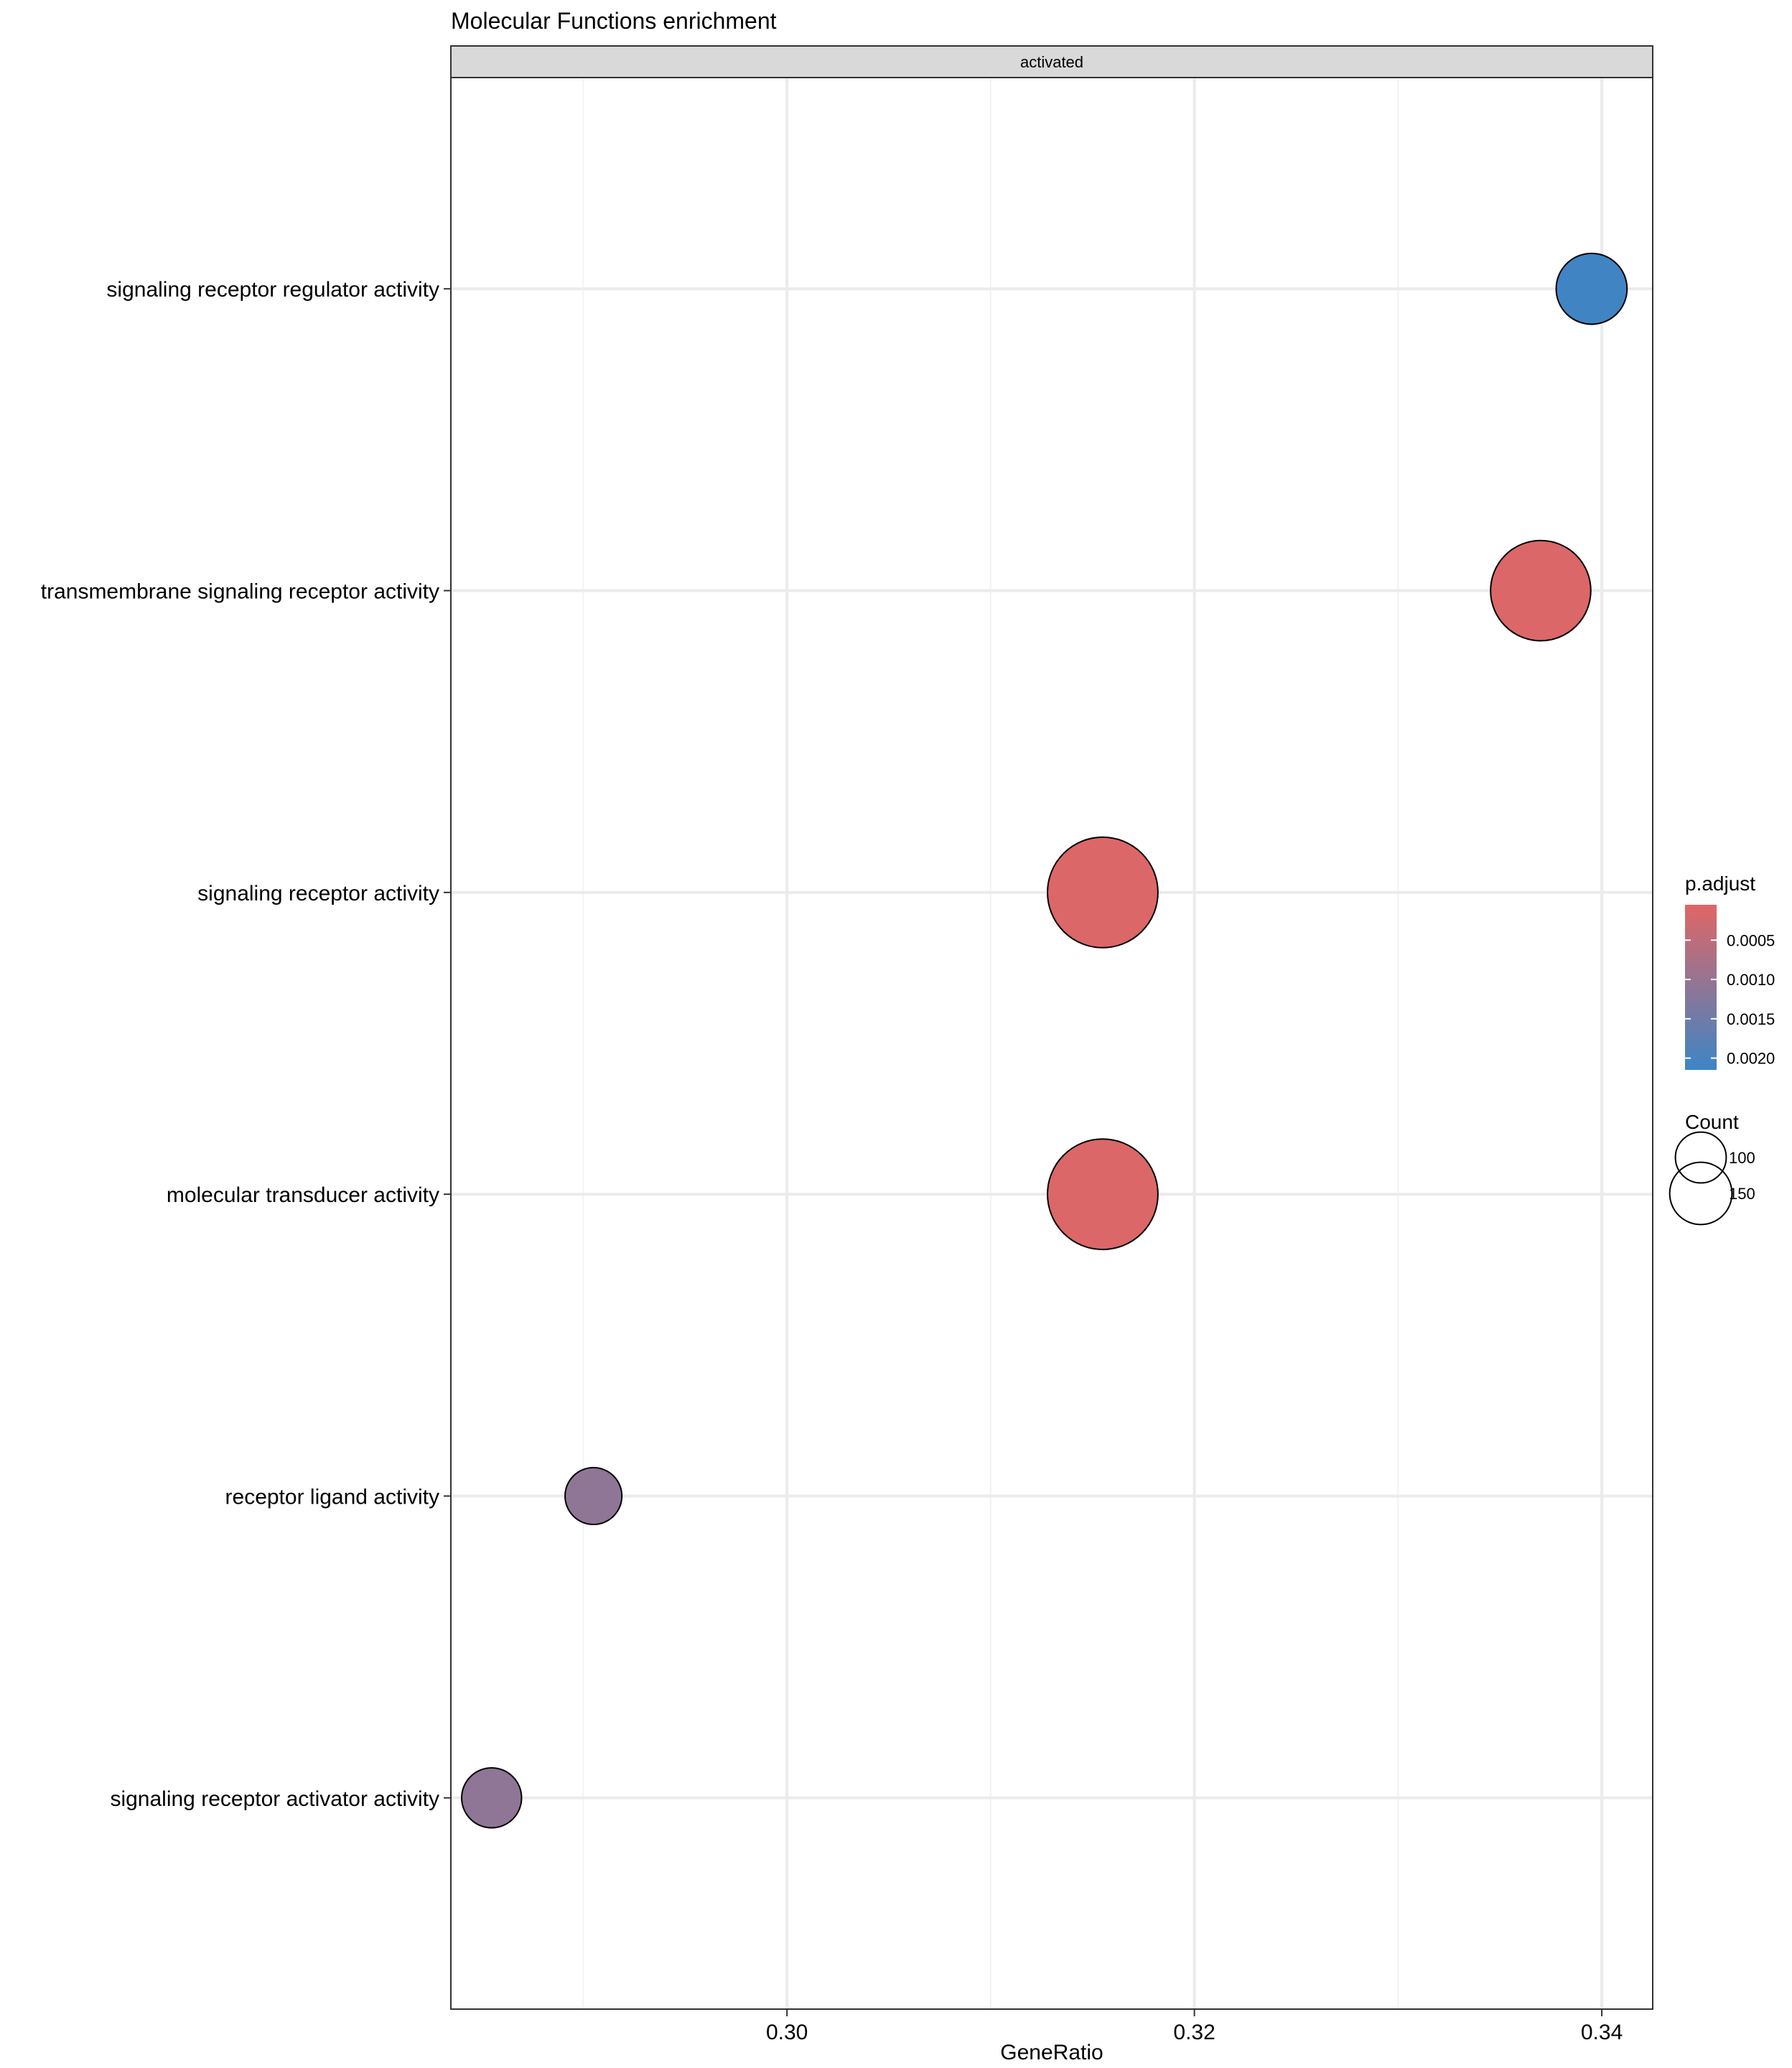 This screenshot has height=2068, width=1792. Describe the element at coordinates (1712, 1122) in the screenshot. I see `size-legend-title: Count` at that location.